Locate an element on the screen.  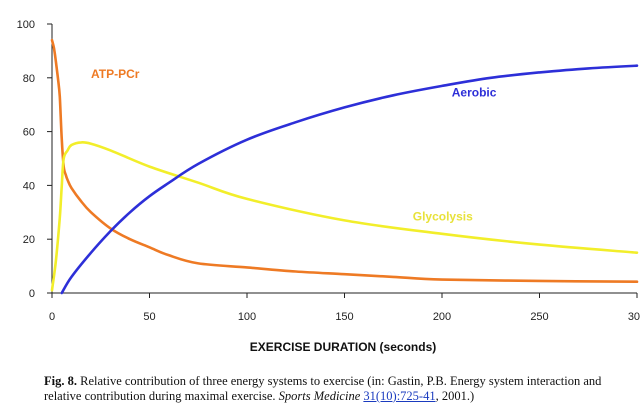
series-label-atp-pcr: ATP-PCr is located at coordinates (115, 74).